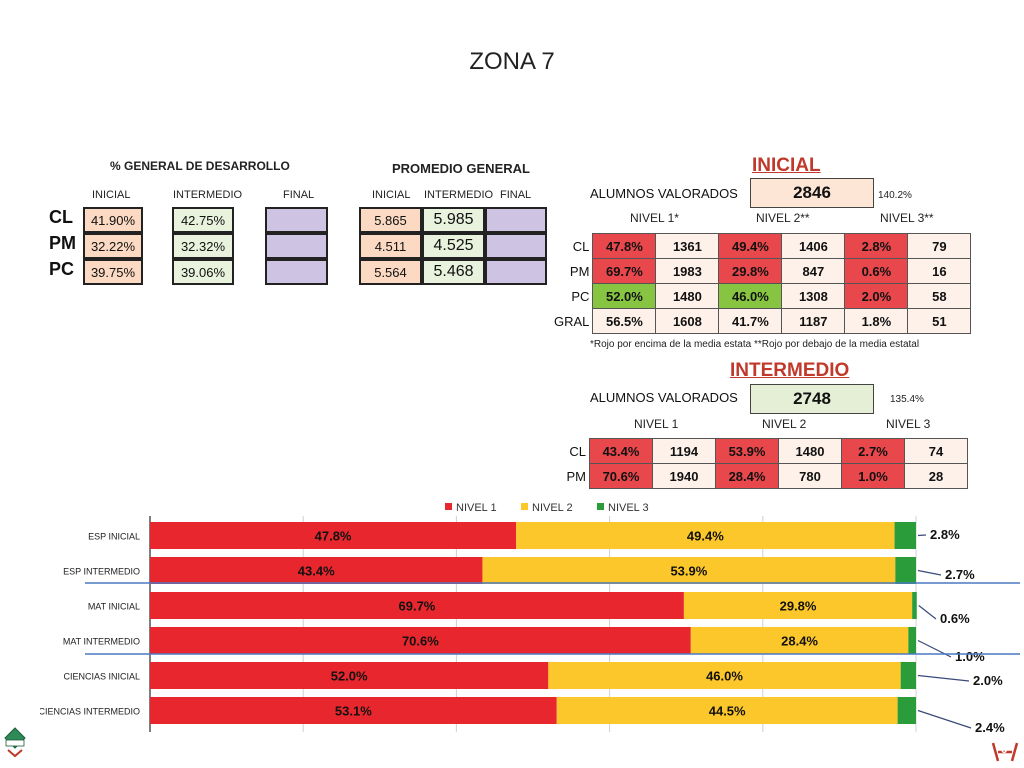 The height and width of the screenshot is (768, 1024). I want to click on data-label: 70.6%, so click(420, 641).